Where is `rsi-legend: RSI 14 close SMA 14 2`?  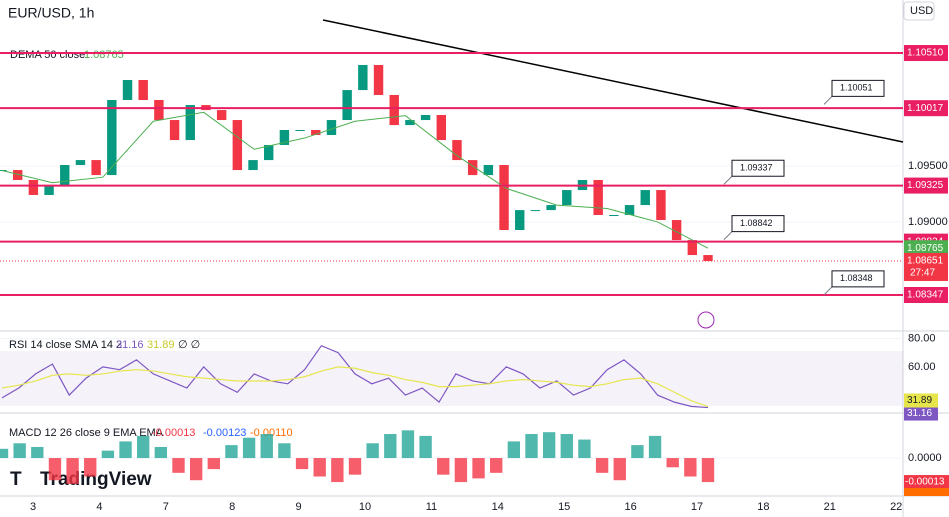 rsi-legend: RSI 14 close SMA 14 2 is located at coordinates (65, 345).